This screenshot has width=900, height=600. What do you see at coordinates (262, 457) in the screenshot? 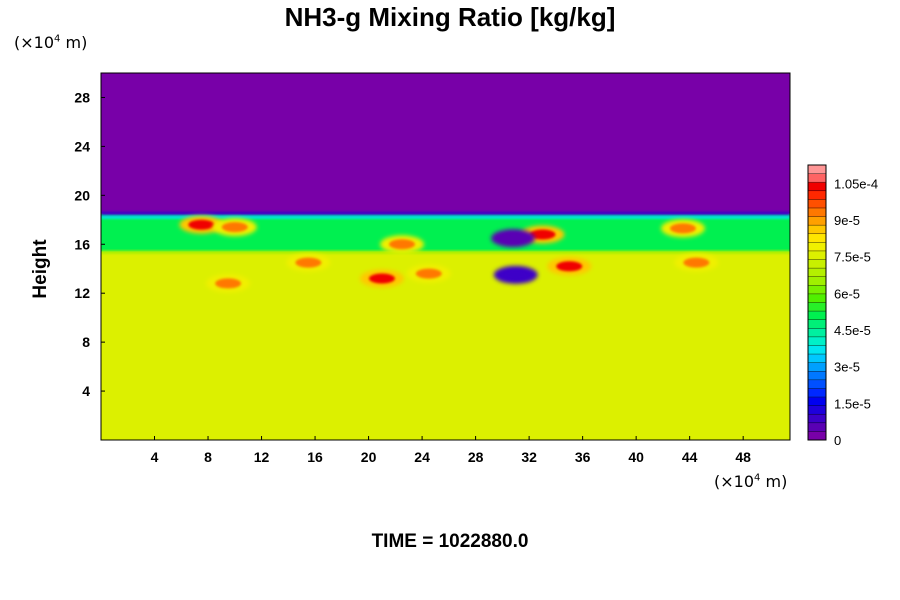
I see `x-tick-label-2: 12` at bounding box center [262, 457].